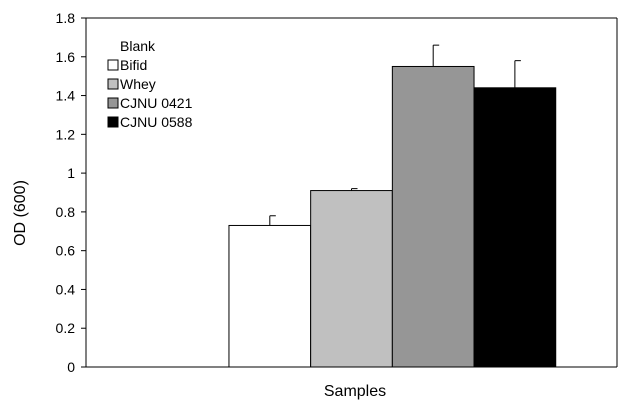  What do you see at coordinates (66, 96) in the screenshot?
I see `y-tick-label: 1.4` at bounding box center [66, 96].